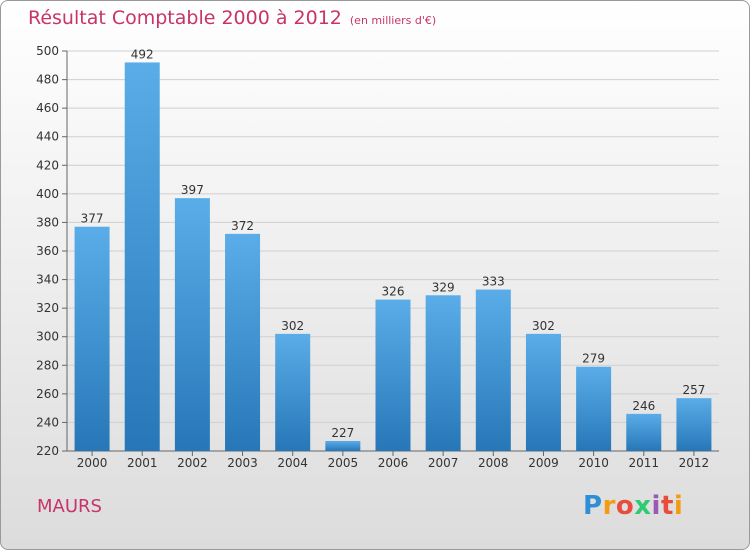 The height and width of the screenshot is (550, 750). Describe the element at coordinates (47, 108) in the screenshot. I see `y-tick-label: 460` at that location.